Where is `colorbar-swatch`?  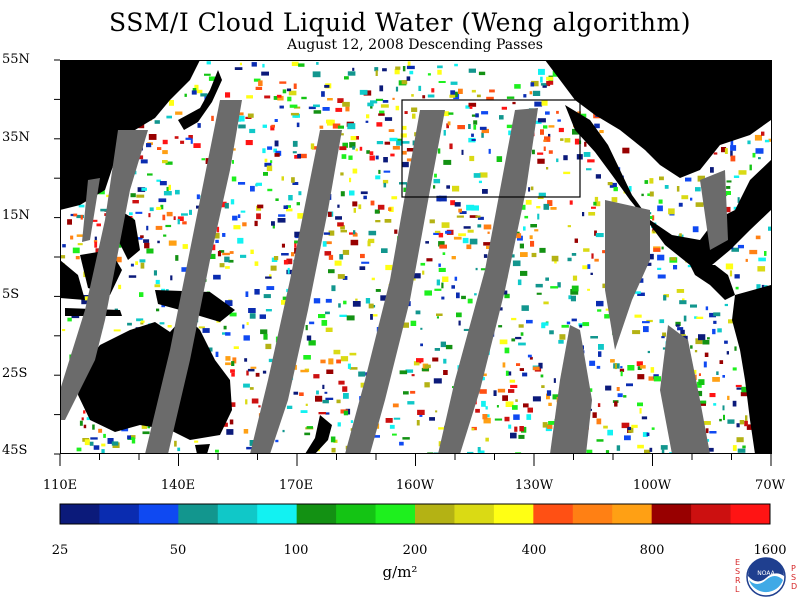 colorbar-swatch is located at coordinates (592, 514).